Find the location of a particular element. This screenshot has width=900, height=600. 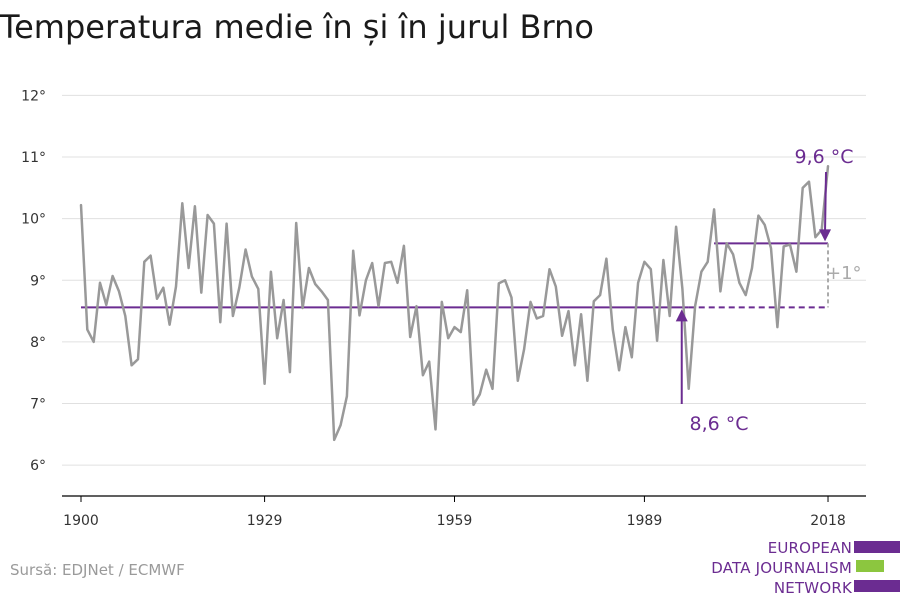

chart-title: Temperatura medie în și în jurul Brno is located at coordinates (297, 27).